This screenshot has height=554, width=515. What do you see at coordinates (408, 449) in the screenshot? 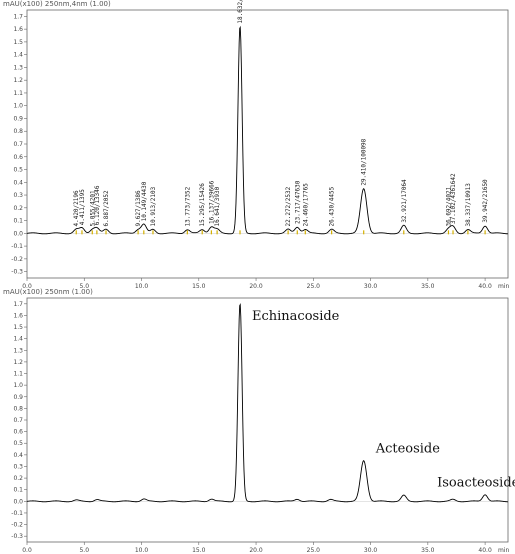
I see `compound-annotation: Acteoside` at bounding box center [408, 449].